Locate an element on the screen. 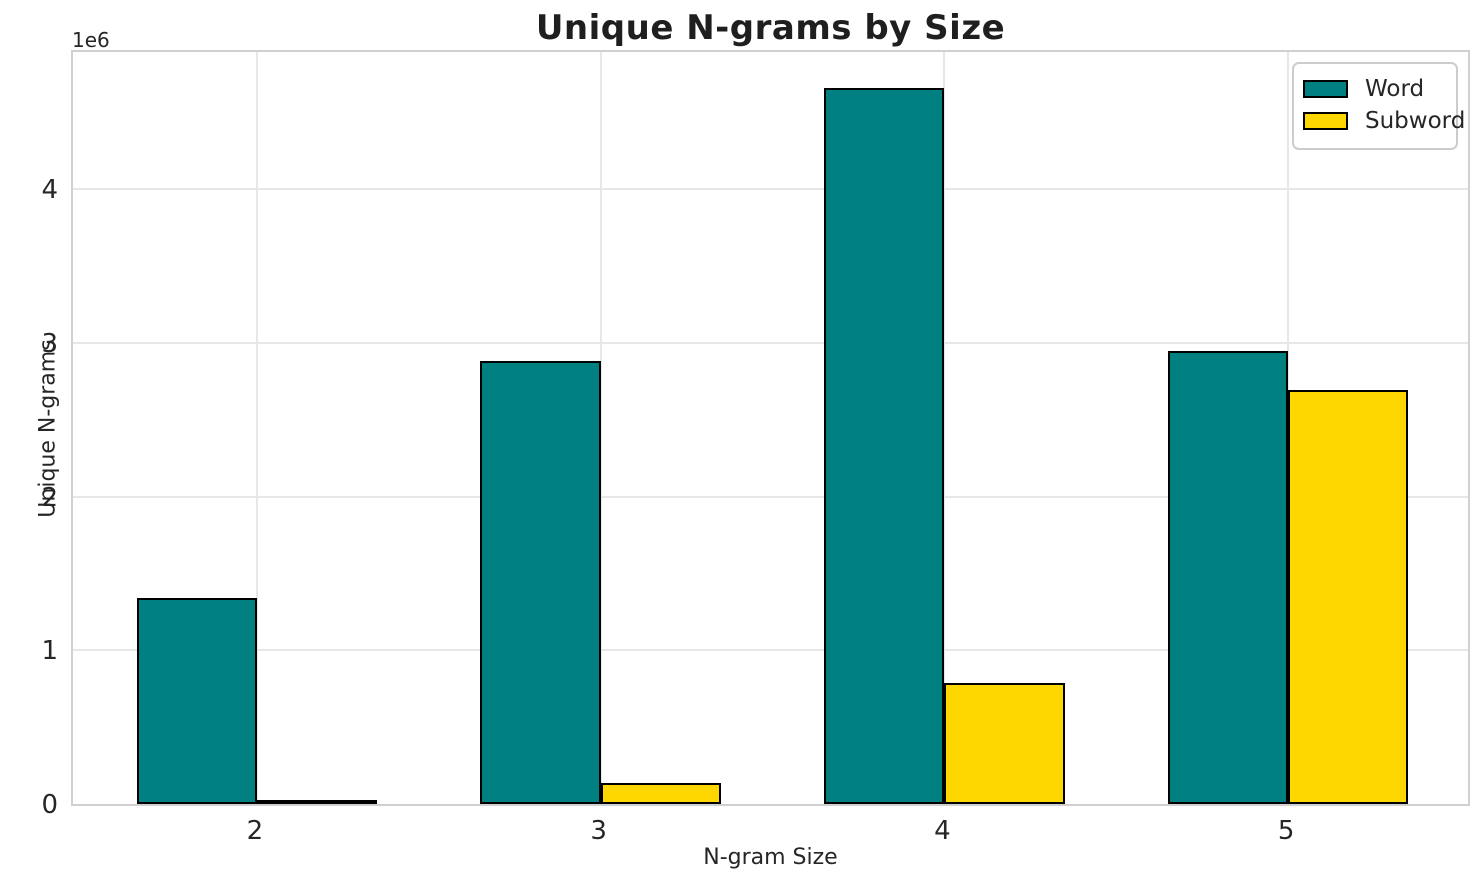 The height and width of the screenshot is (885, 1483). x-tick-label: 3 is located at coordinates (598, 831).